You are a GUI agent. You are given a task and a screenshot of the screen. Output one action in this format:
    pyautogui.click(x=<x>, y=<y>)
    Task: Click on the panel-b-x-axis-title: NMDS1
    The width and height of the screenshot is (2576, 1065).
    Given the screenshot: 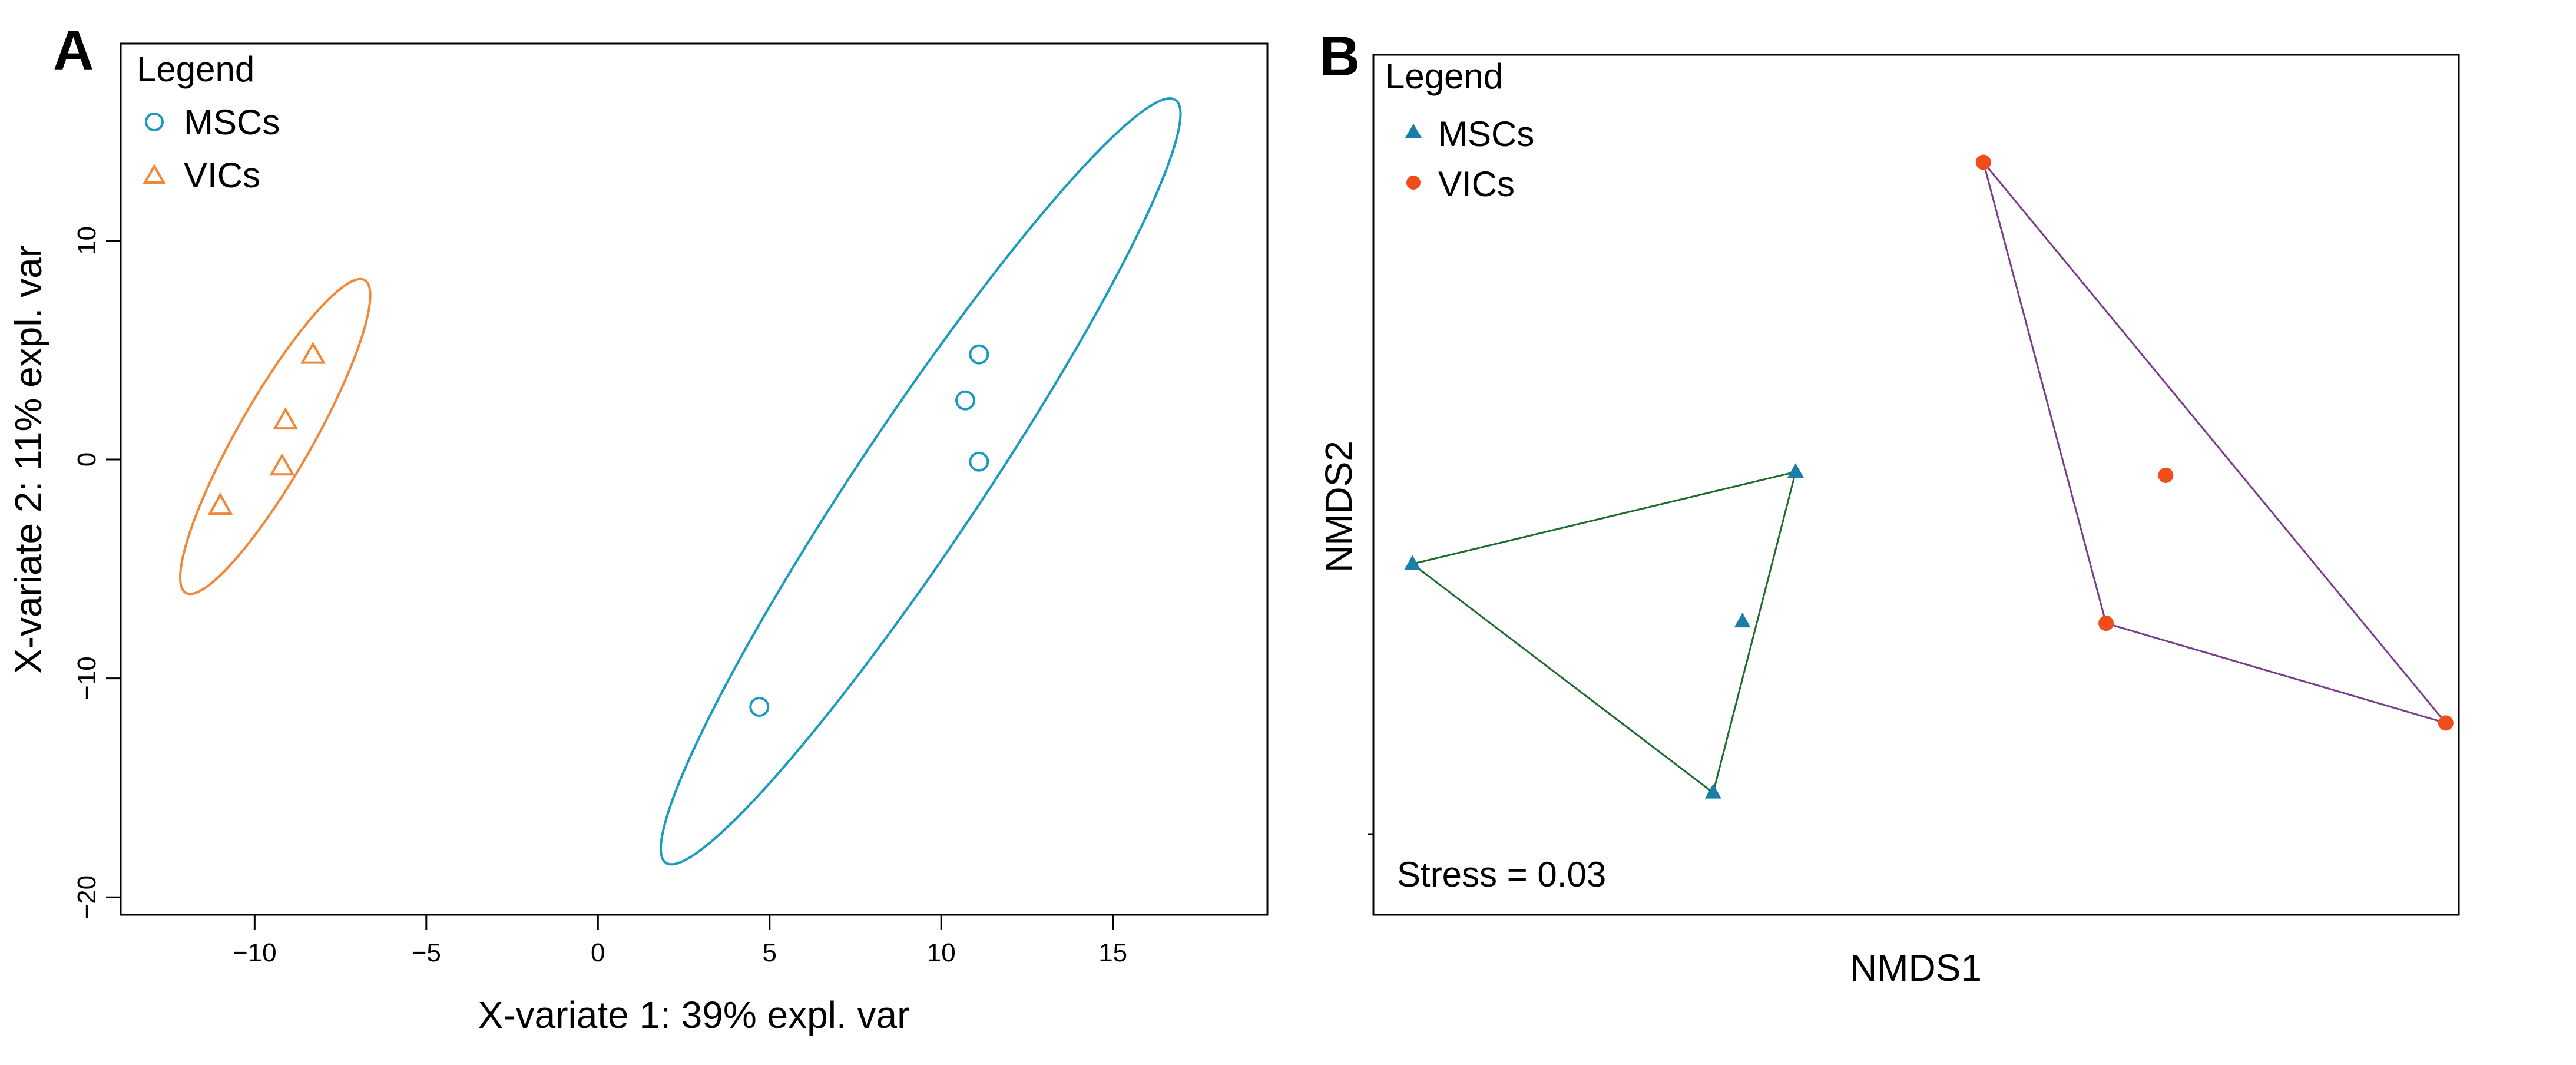 What is the action you would take?
    pyautogui.click(x=1916, y=968)
    